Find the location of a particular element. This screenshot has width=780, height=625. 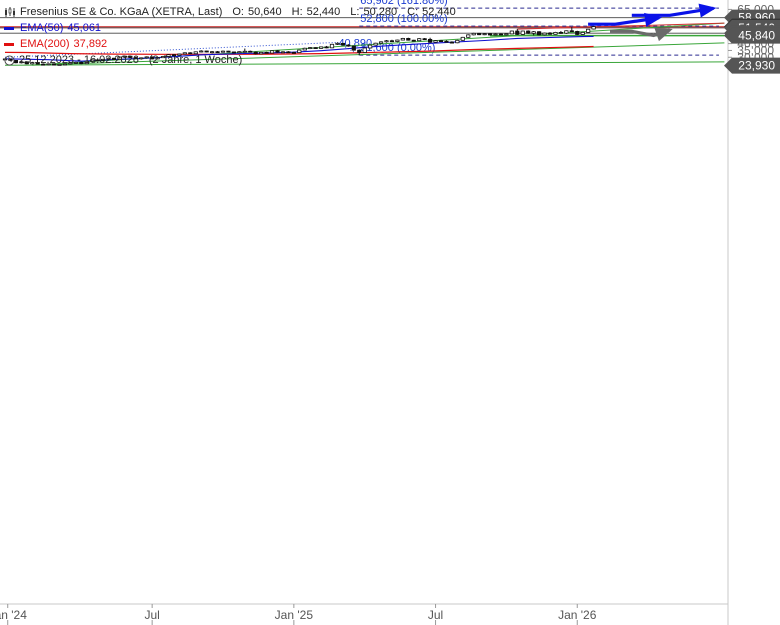

price-flag-shape is located at coordinates (752, 65).